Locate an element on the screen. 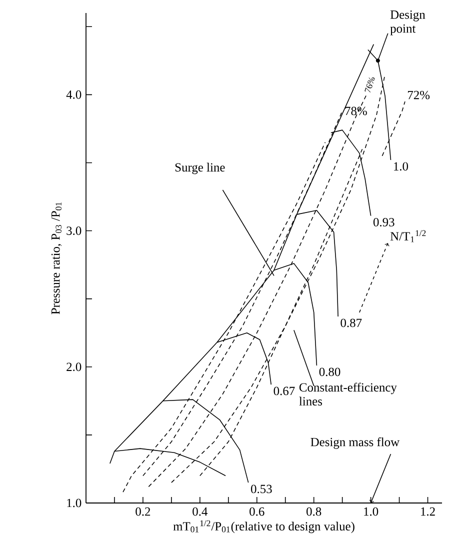  series-label: 0.93 is located at coordinates (383, 222).